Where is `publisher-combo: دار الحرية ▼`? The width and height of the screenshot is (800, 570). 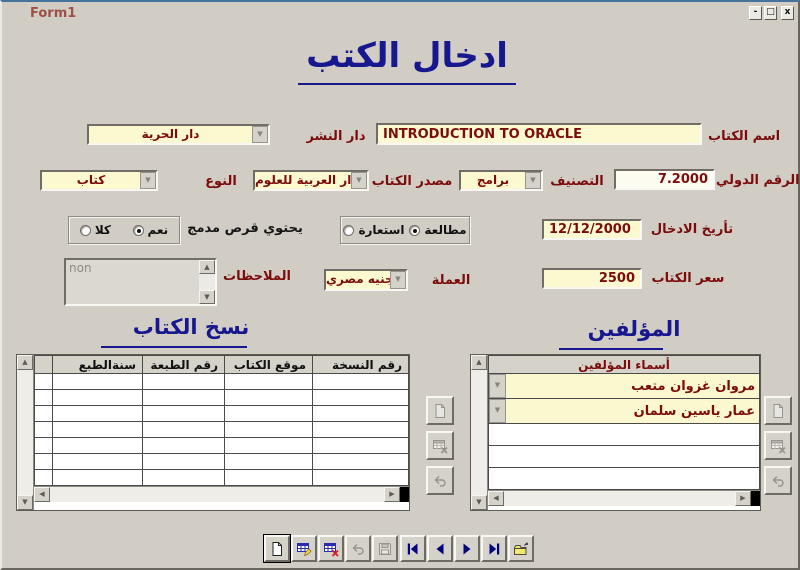
publisher-combo: دار الحرية ▼ is located at coordinates (178, 134).